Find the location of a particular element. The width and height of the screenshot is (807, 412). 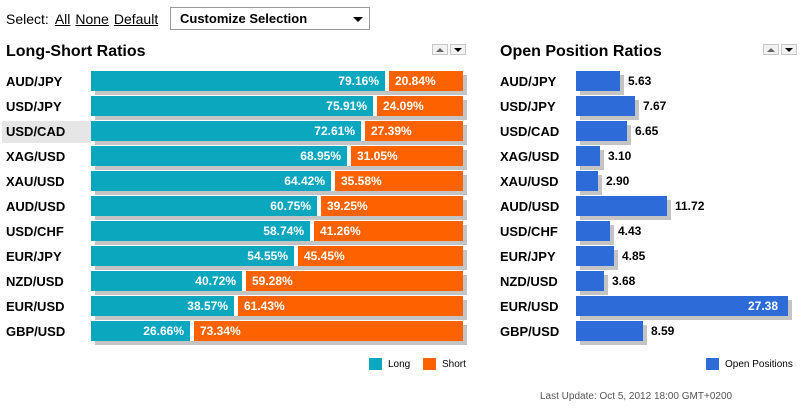

long-bar: 26.66% is located at coordinates (140, 331).